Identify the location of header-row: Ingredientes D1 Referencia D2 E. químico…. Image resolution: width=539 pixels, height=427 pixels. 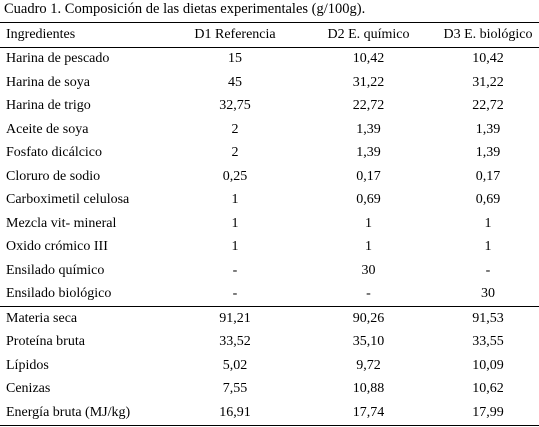
(269, 34).